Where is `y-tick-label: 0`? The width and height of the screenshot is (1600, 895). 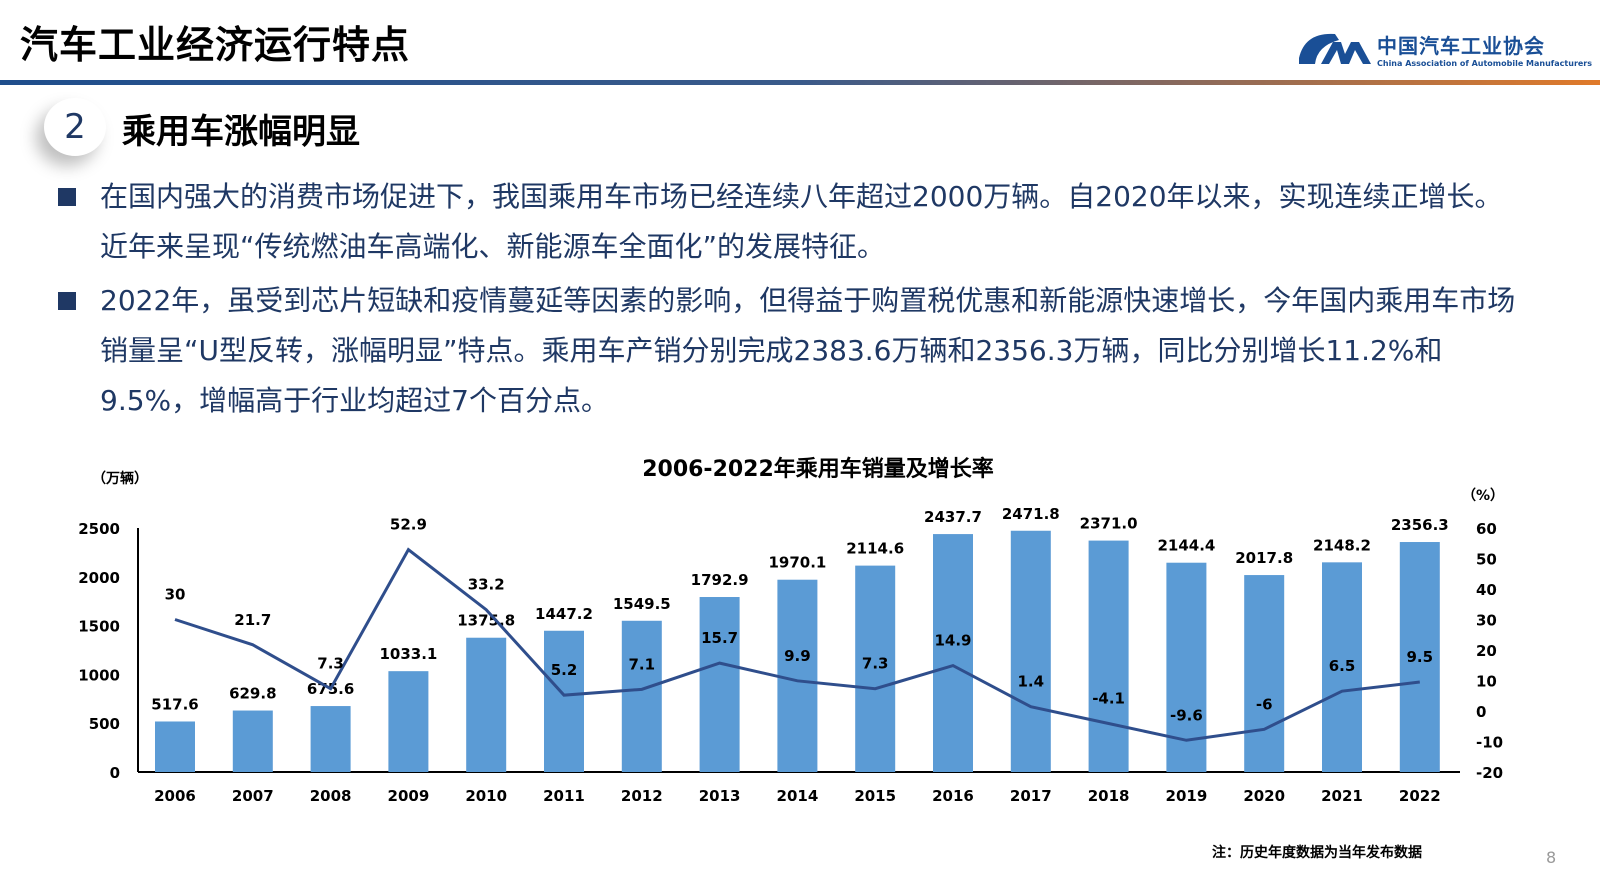
y-tick-label: 0 is located at coordinates (115, 773).